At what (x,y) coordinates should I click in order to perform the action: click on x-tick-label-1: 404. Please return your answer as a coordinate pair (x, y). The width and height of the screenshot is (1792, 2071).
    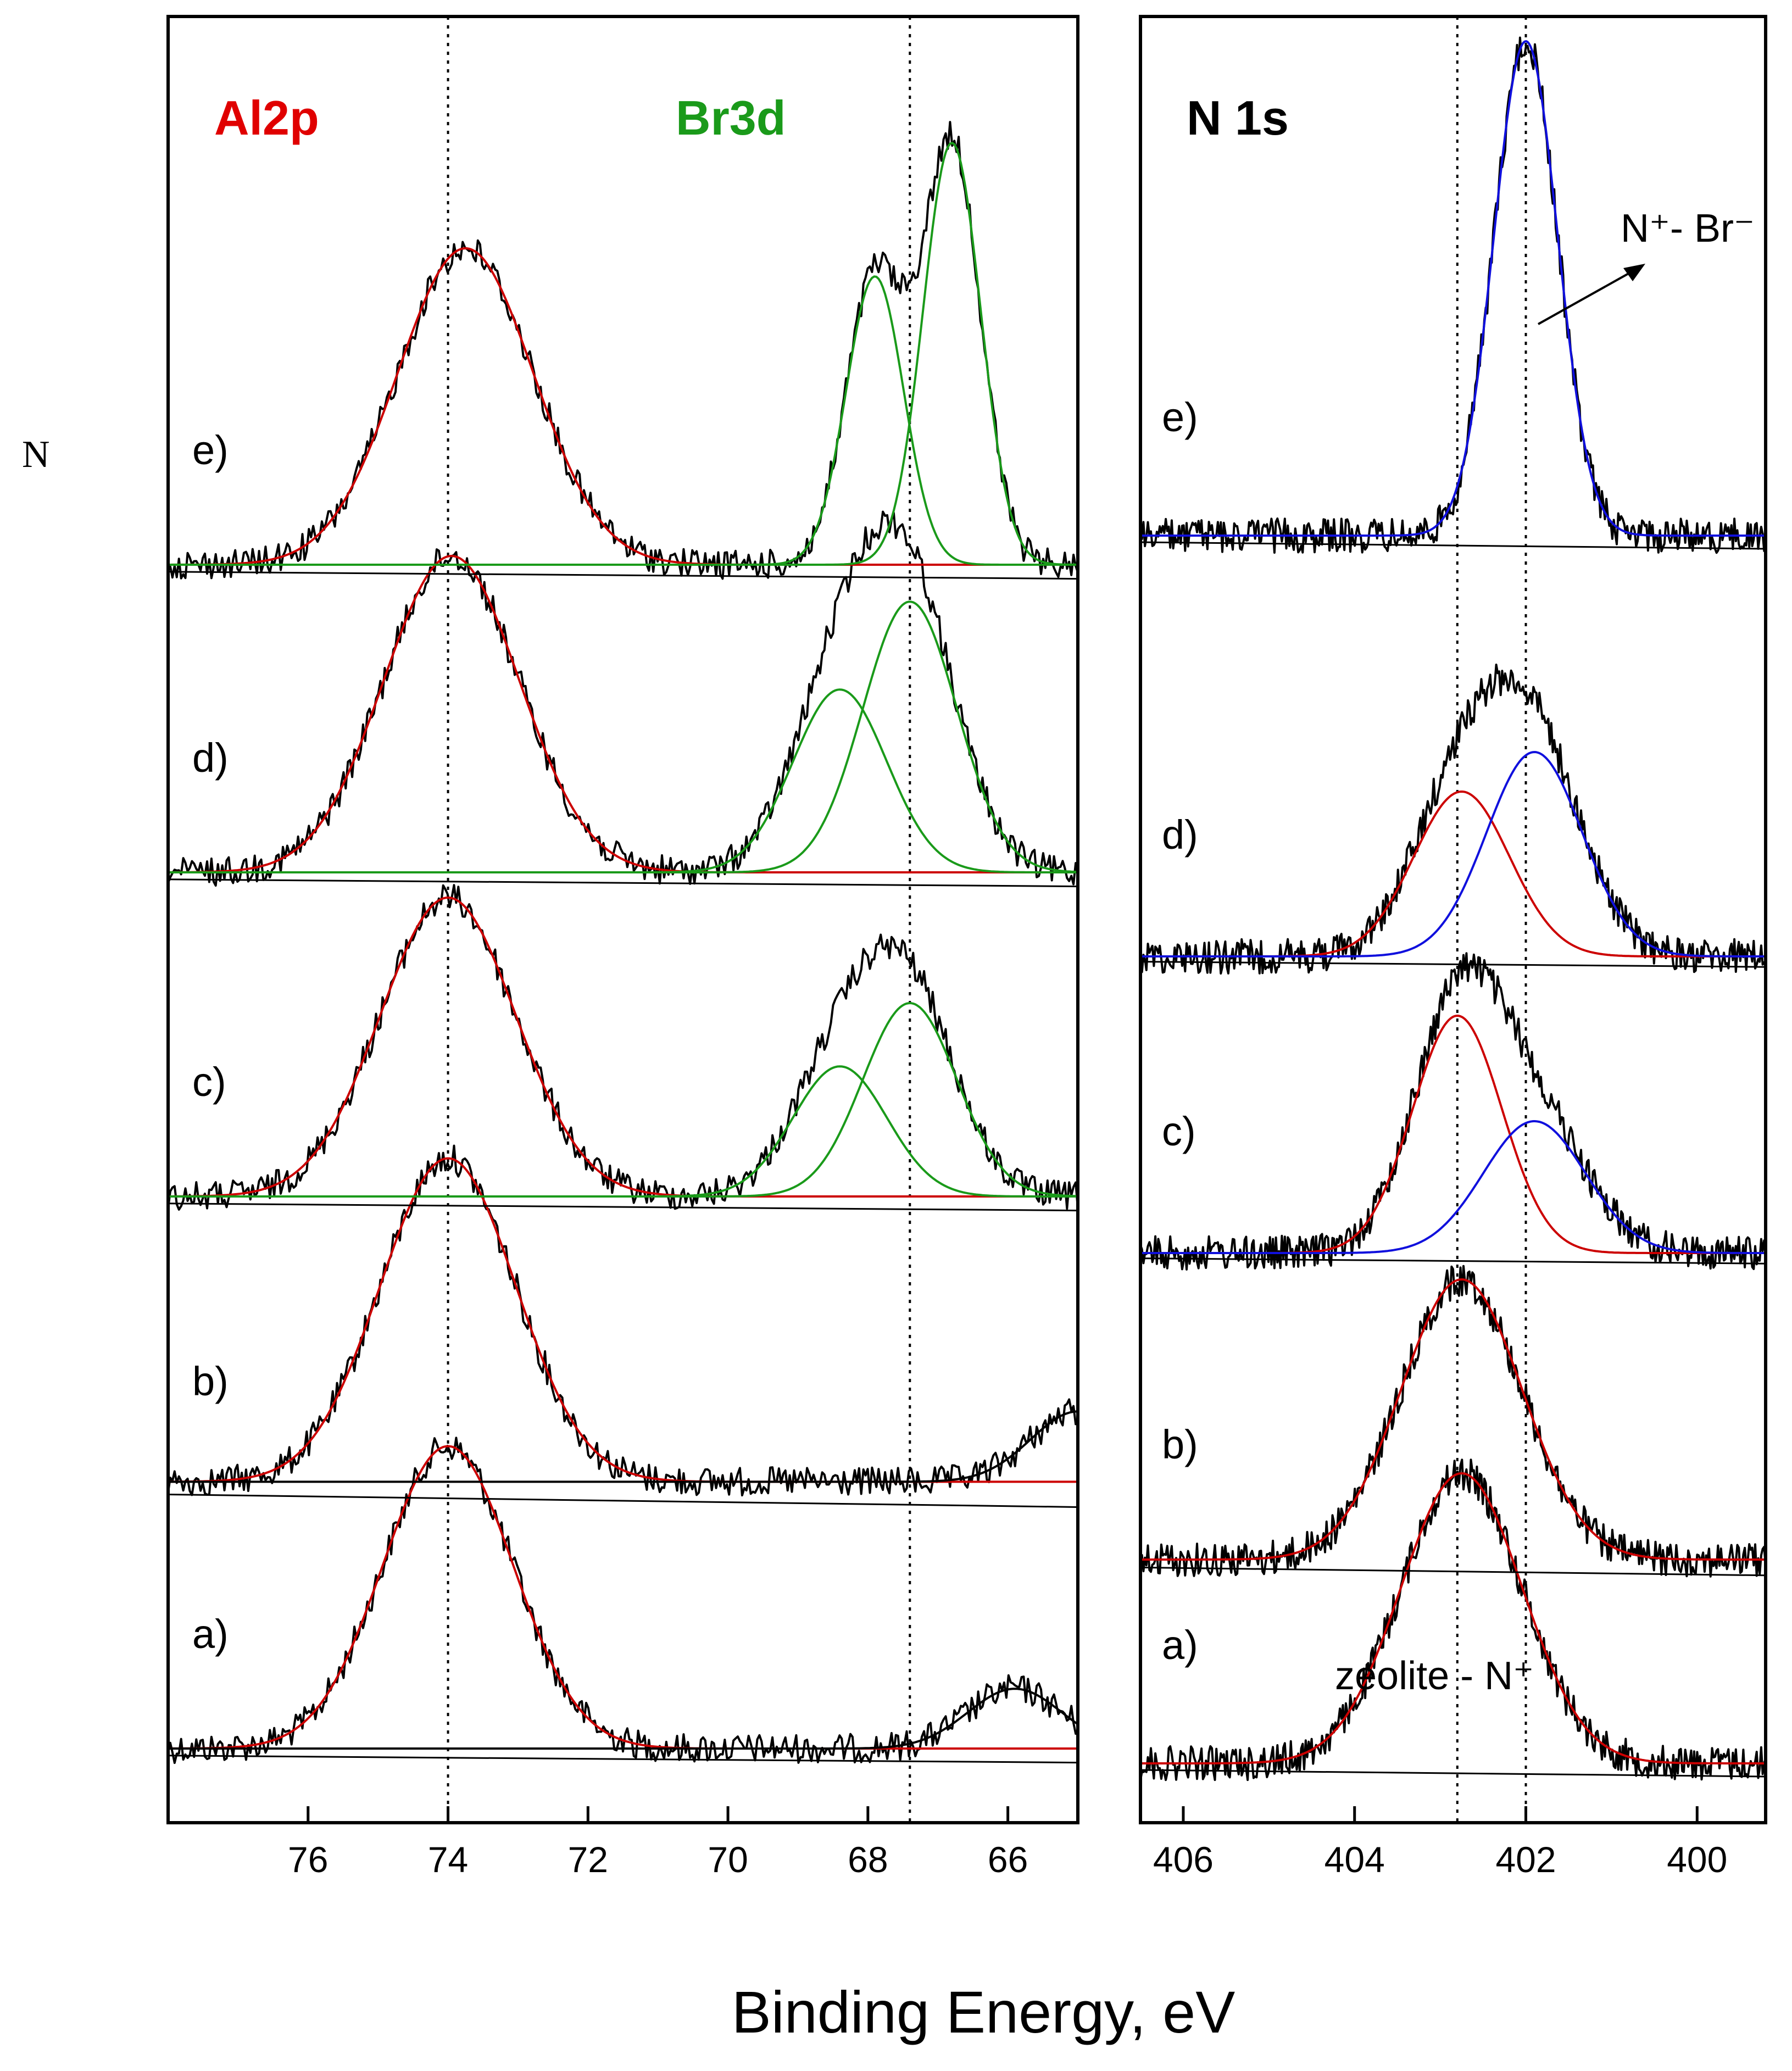
    Looking at the image, I should click on (1354, 1859).